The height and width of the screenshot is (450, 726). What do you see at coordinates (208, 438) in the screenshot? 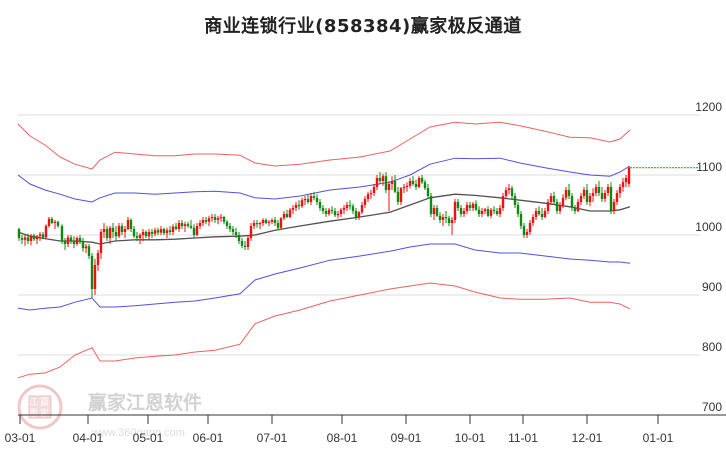
I see `x-tick-06-01: 06-01` at bounding box center [208, 438].